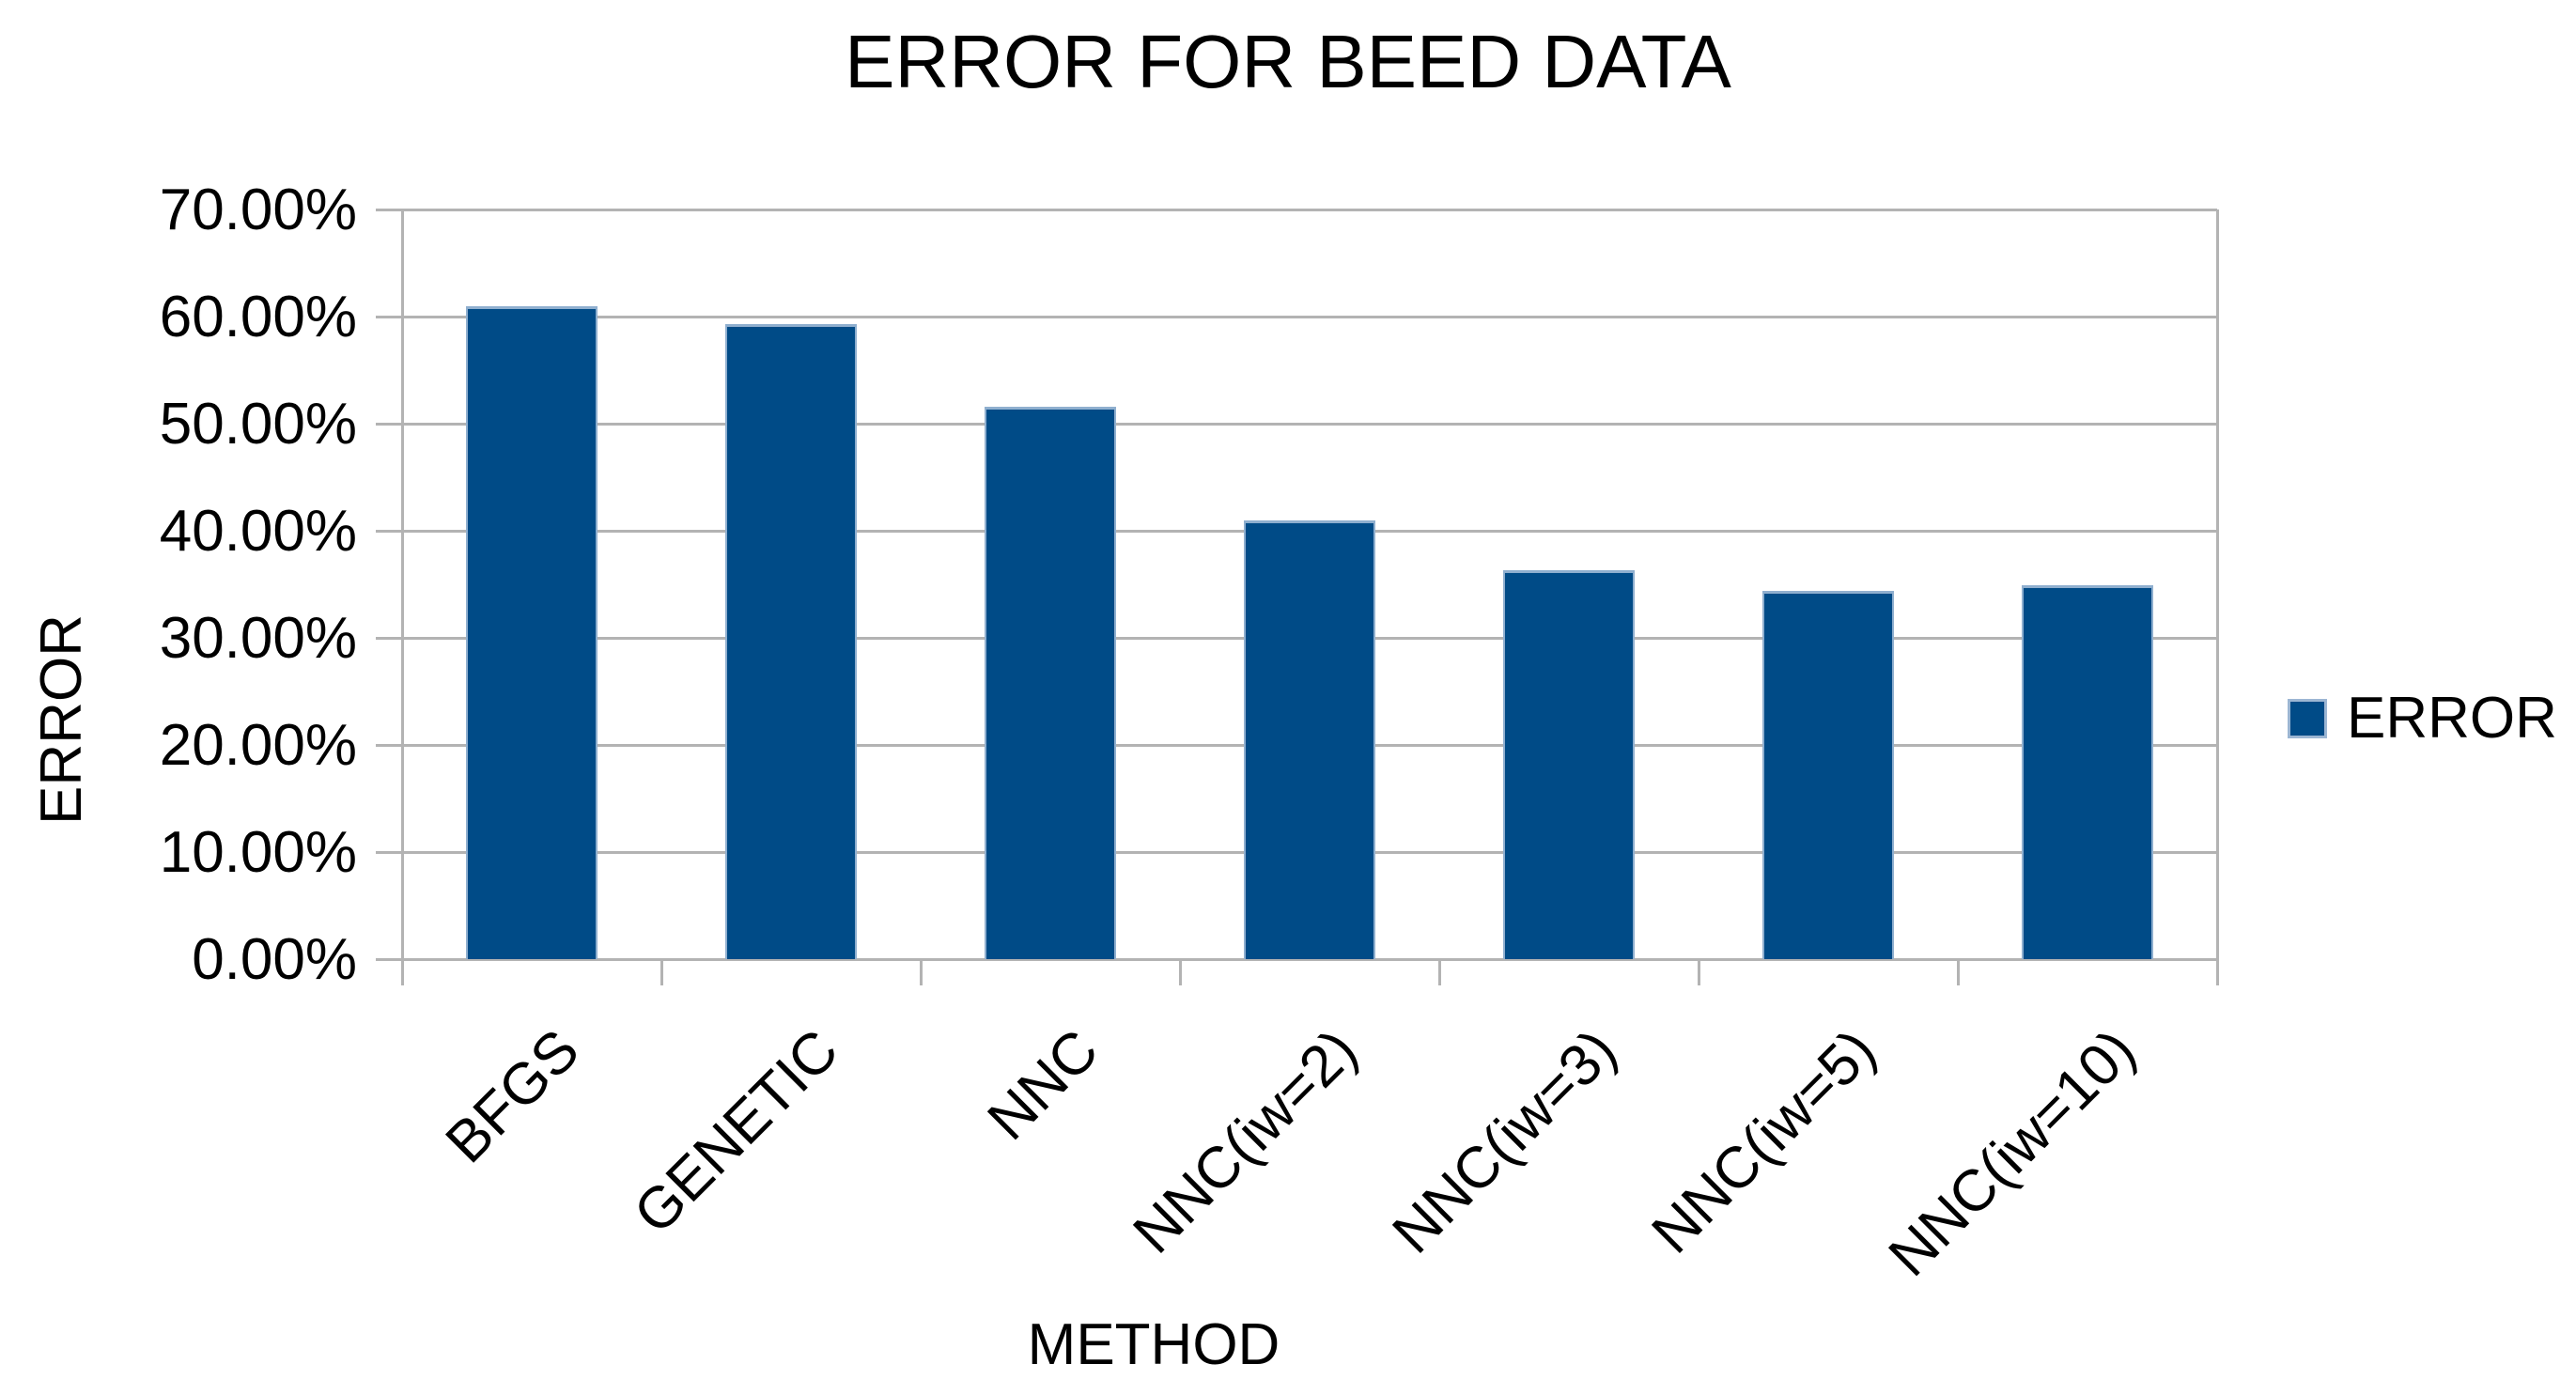  What do you see at coordinates (1245, 1141) in the screenshot?
I see `category-label: NNC(iw=2)` at bounding box center [1245, 1141].